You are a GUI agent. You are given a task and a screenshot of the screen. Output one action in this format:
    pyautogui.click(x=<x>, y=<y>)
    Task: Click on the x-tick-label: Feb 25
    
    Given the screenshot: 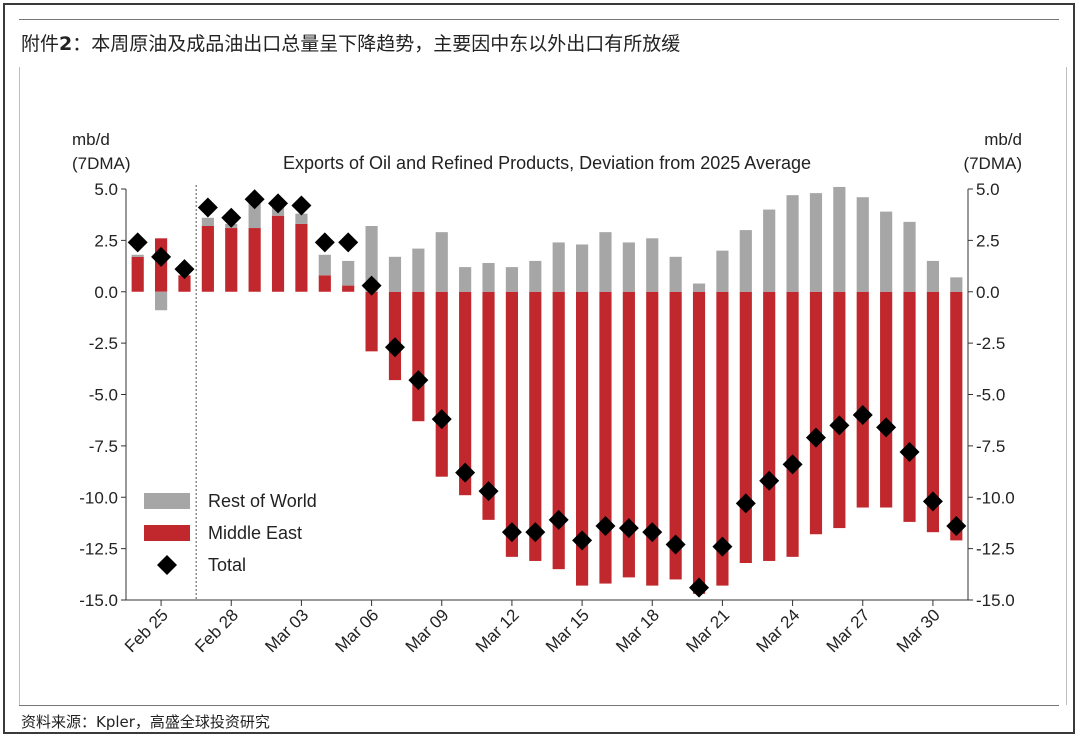 What is the action you would take?
    pyautogui.click(x=146, y=630)
    